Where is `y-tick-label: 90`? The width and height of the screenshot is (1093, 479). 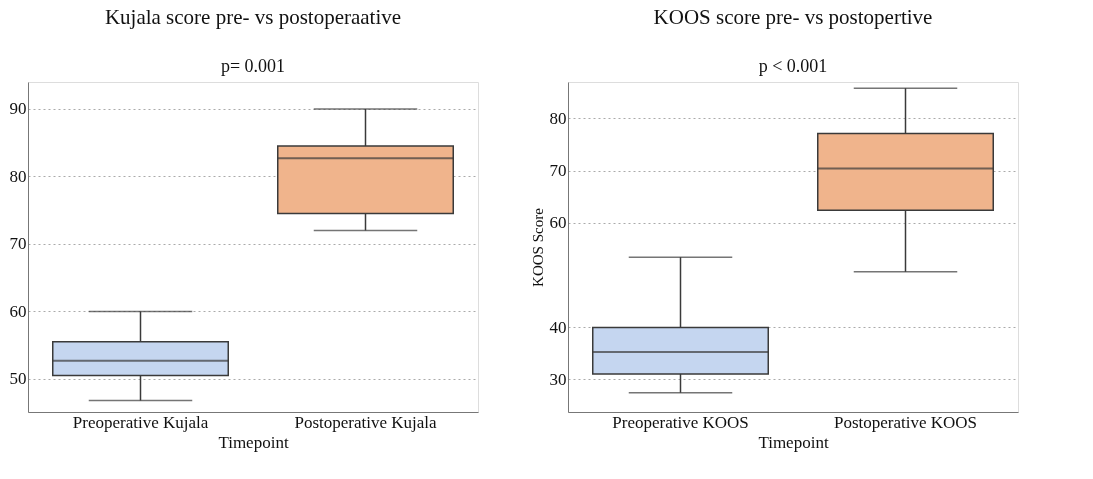
y-tick-label: 90 is located at coordinates (18, 109).